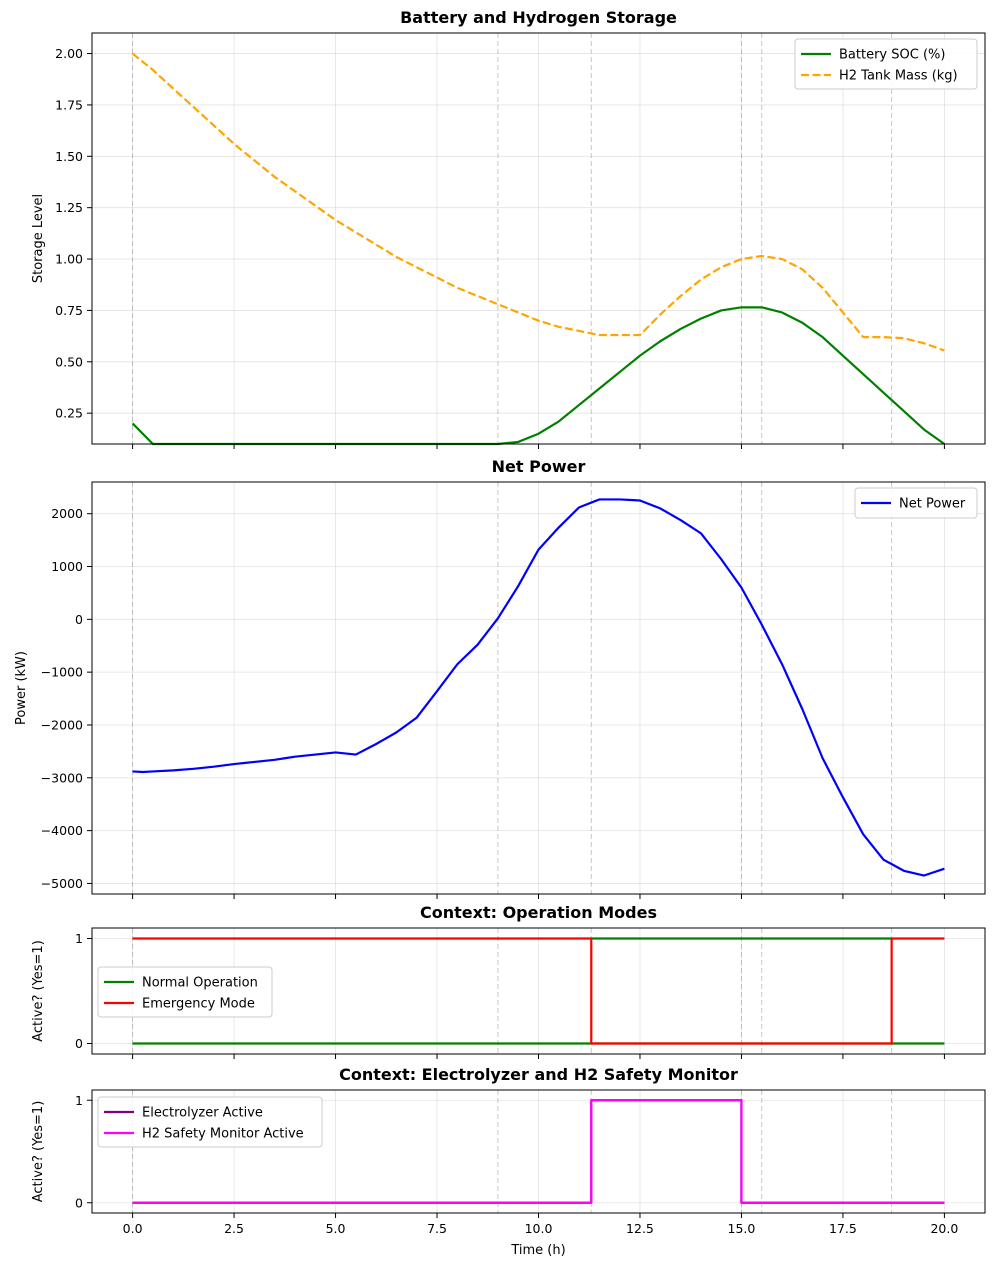 Image resolution: width=1000 pixels, height=1263 pixels. I want to click on legend-label-electrolyzer-active: Electrolyzer Active, so click(202, 1113).